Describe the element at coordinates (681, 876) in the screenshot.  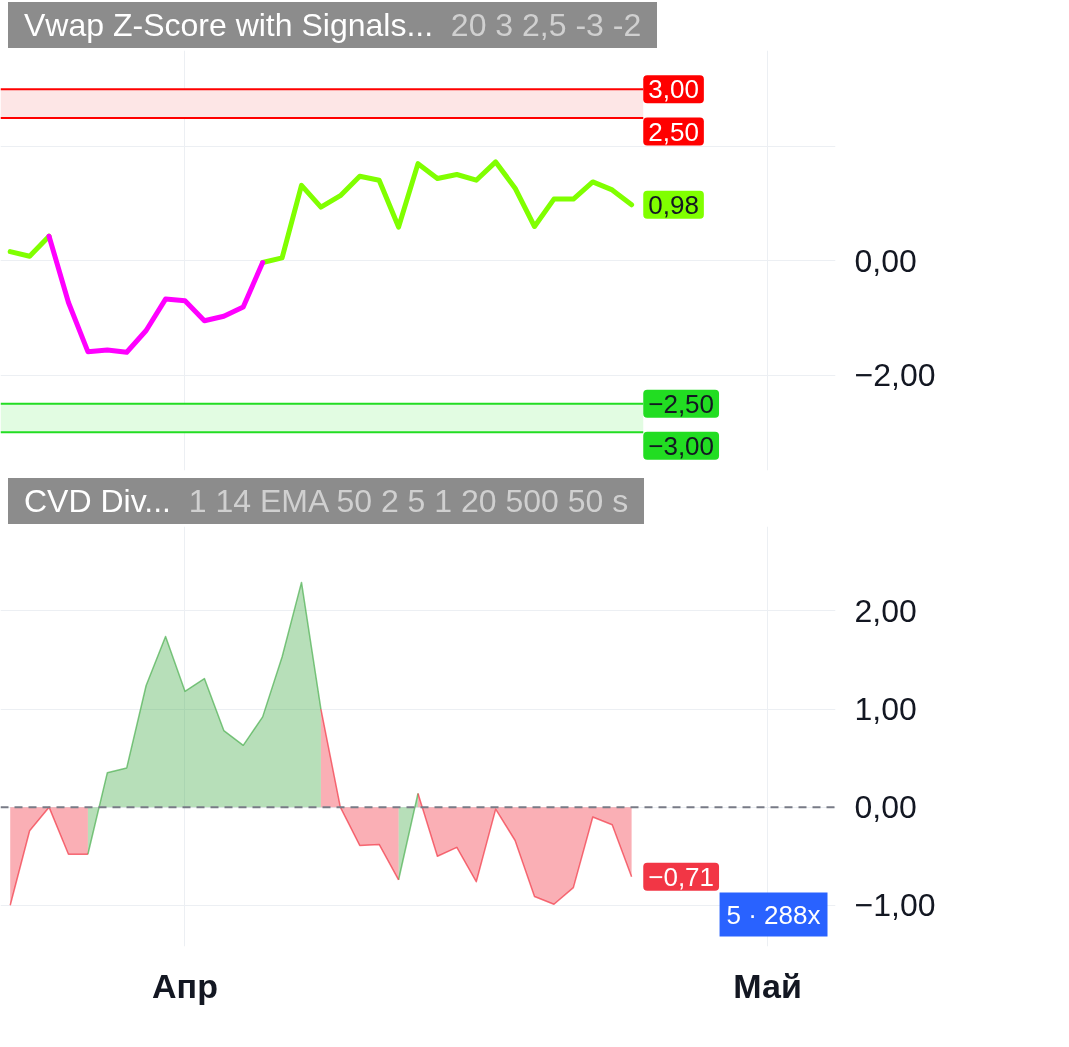
I see `data-label: −0,71` at that location.